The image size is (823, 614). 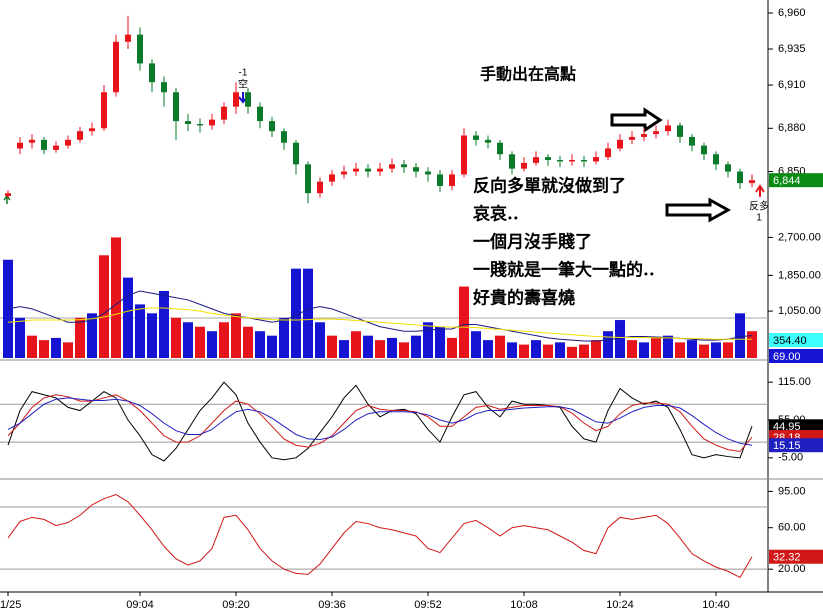 I want to click on x-tick-label: 10:08, so click(x=524, y=605).